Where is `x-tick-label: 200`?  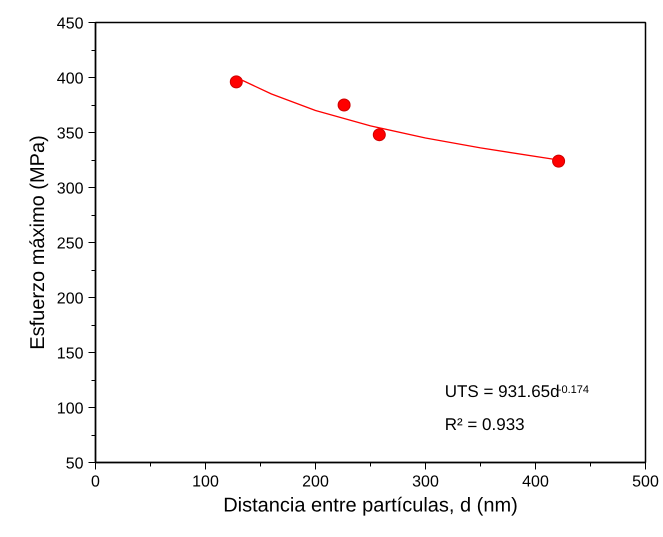
x-tick-label: 200 is located at coordinates (315, 482).